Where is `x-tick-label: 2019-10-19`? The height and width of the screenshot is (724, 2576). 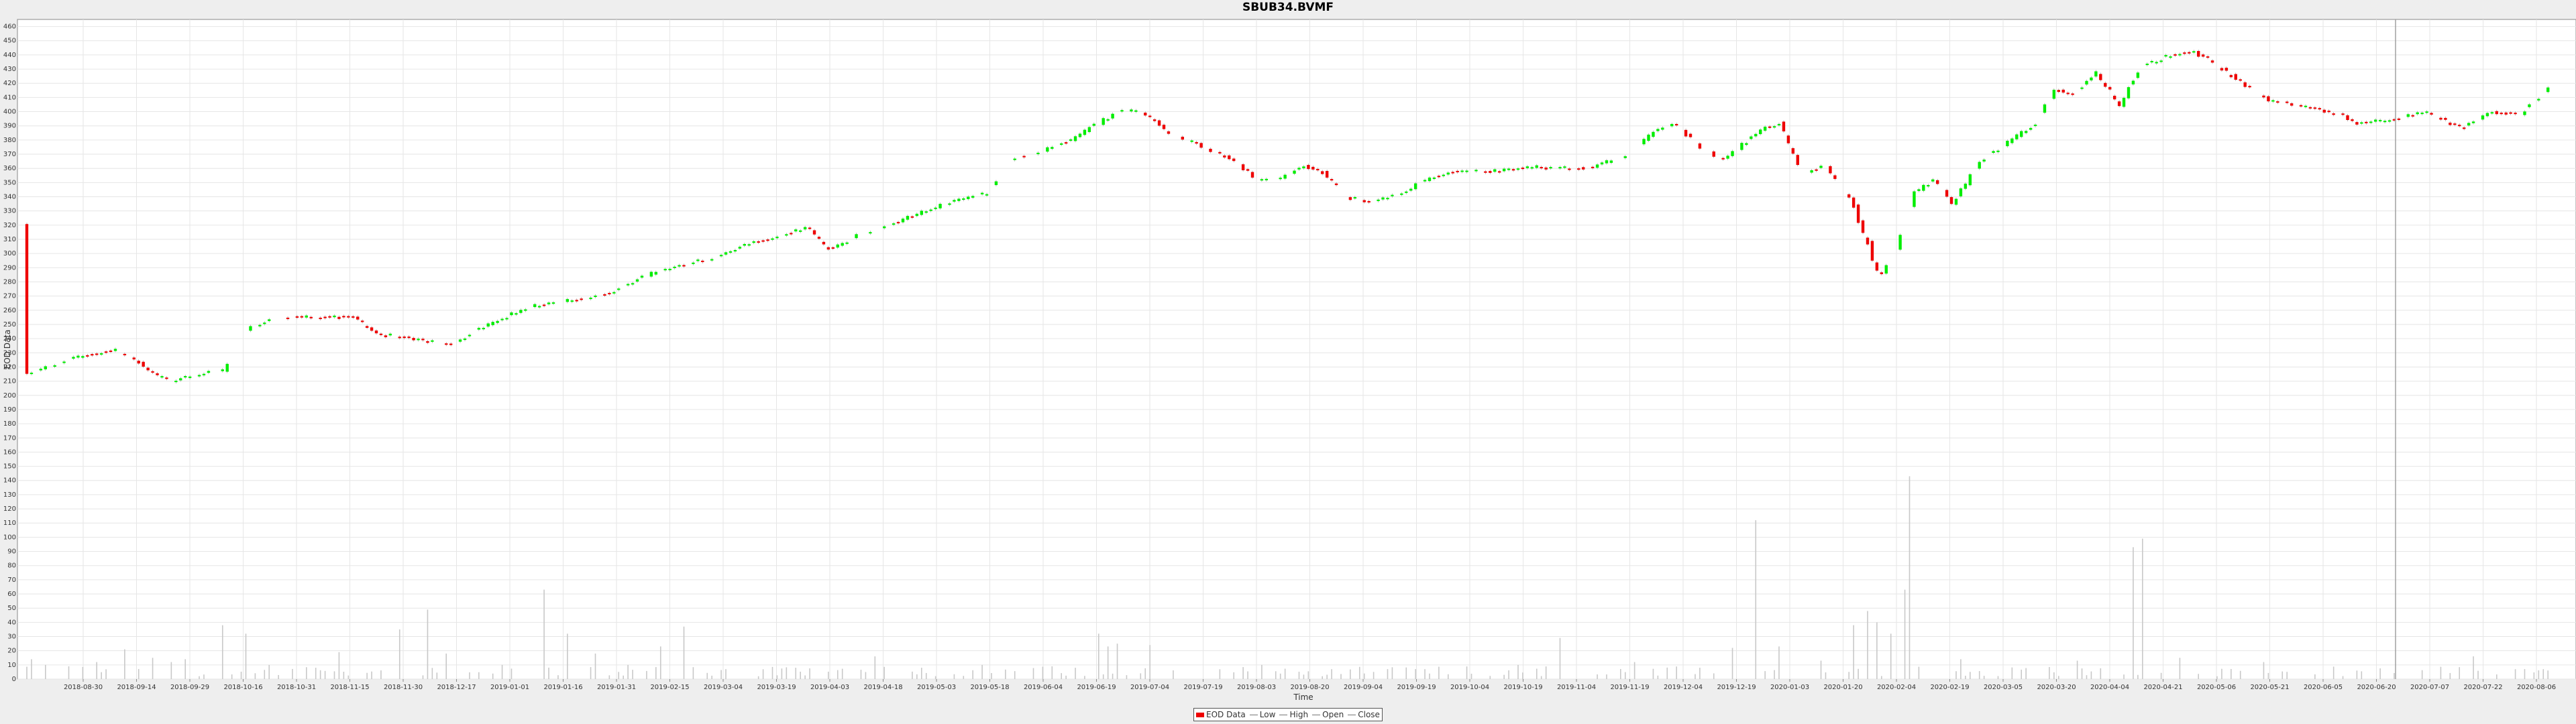
x-tick-label: 2019-10-19 is located at coordinates (1522, 687).